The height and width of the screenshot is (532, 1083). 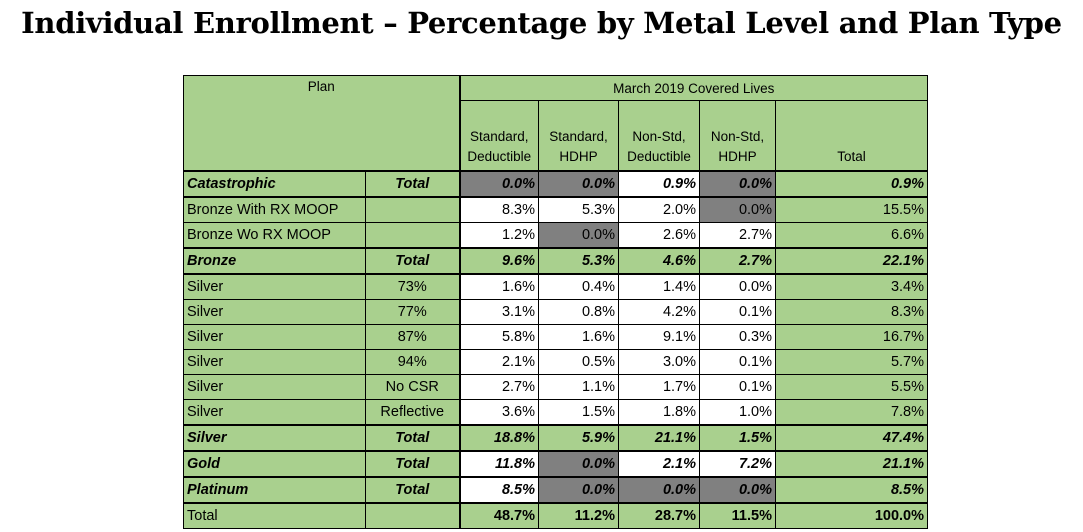 I want to click on value-cell: 11.5%, so click(x=737, y=515).